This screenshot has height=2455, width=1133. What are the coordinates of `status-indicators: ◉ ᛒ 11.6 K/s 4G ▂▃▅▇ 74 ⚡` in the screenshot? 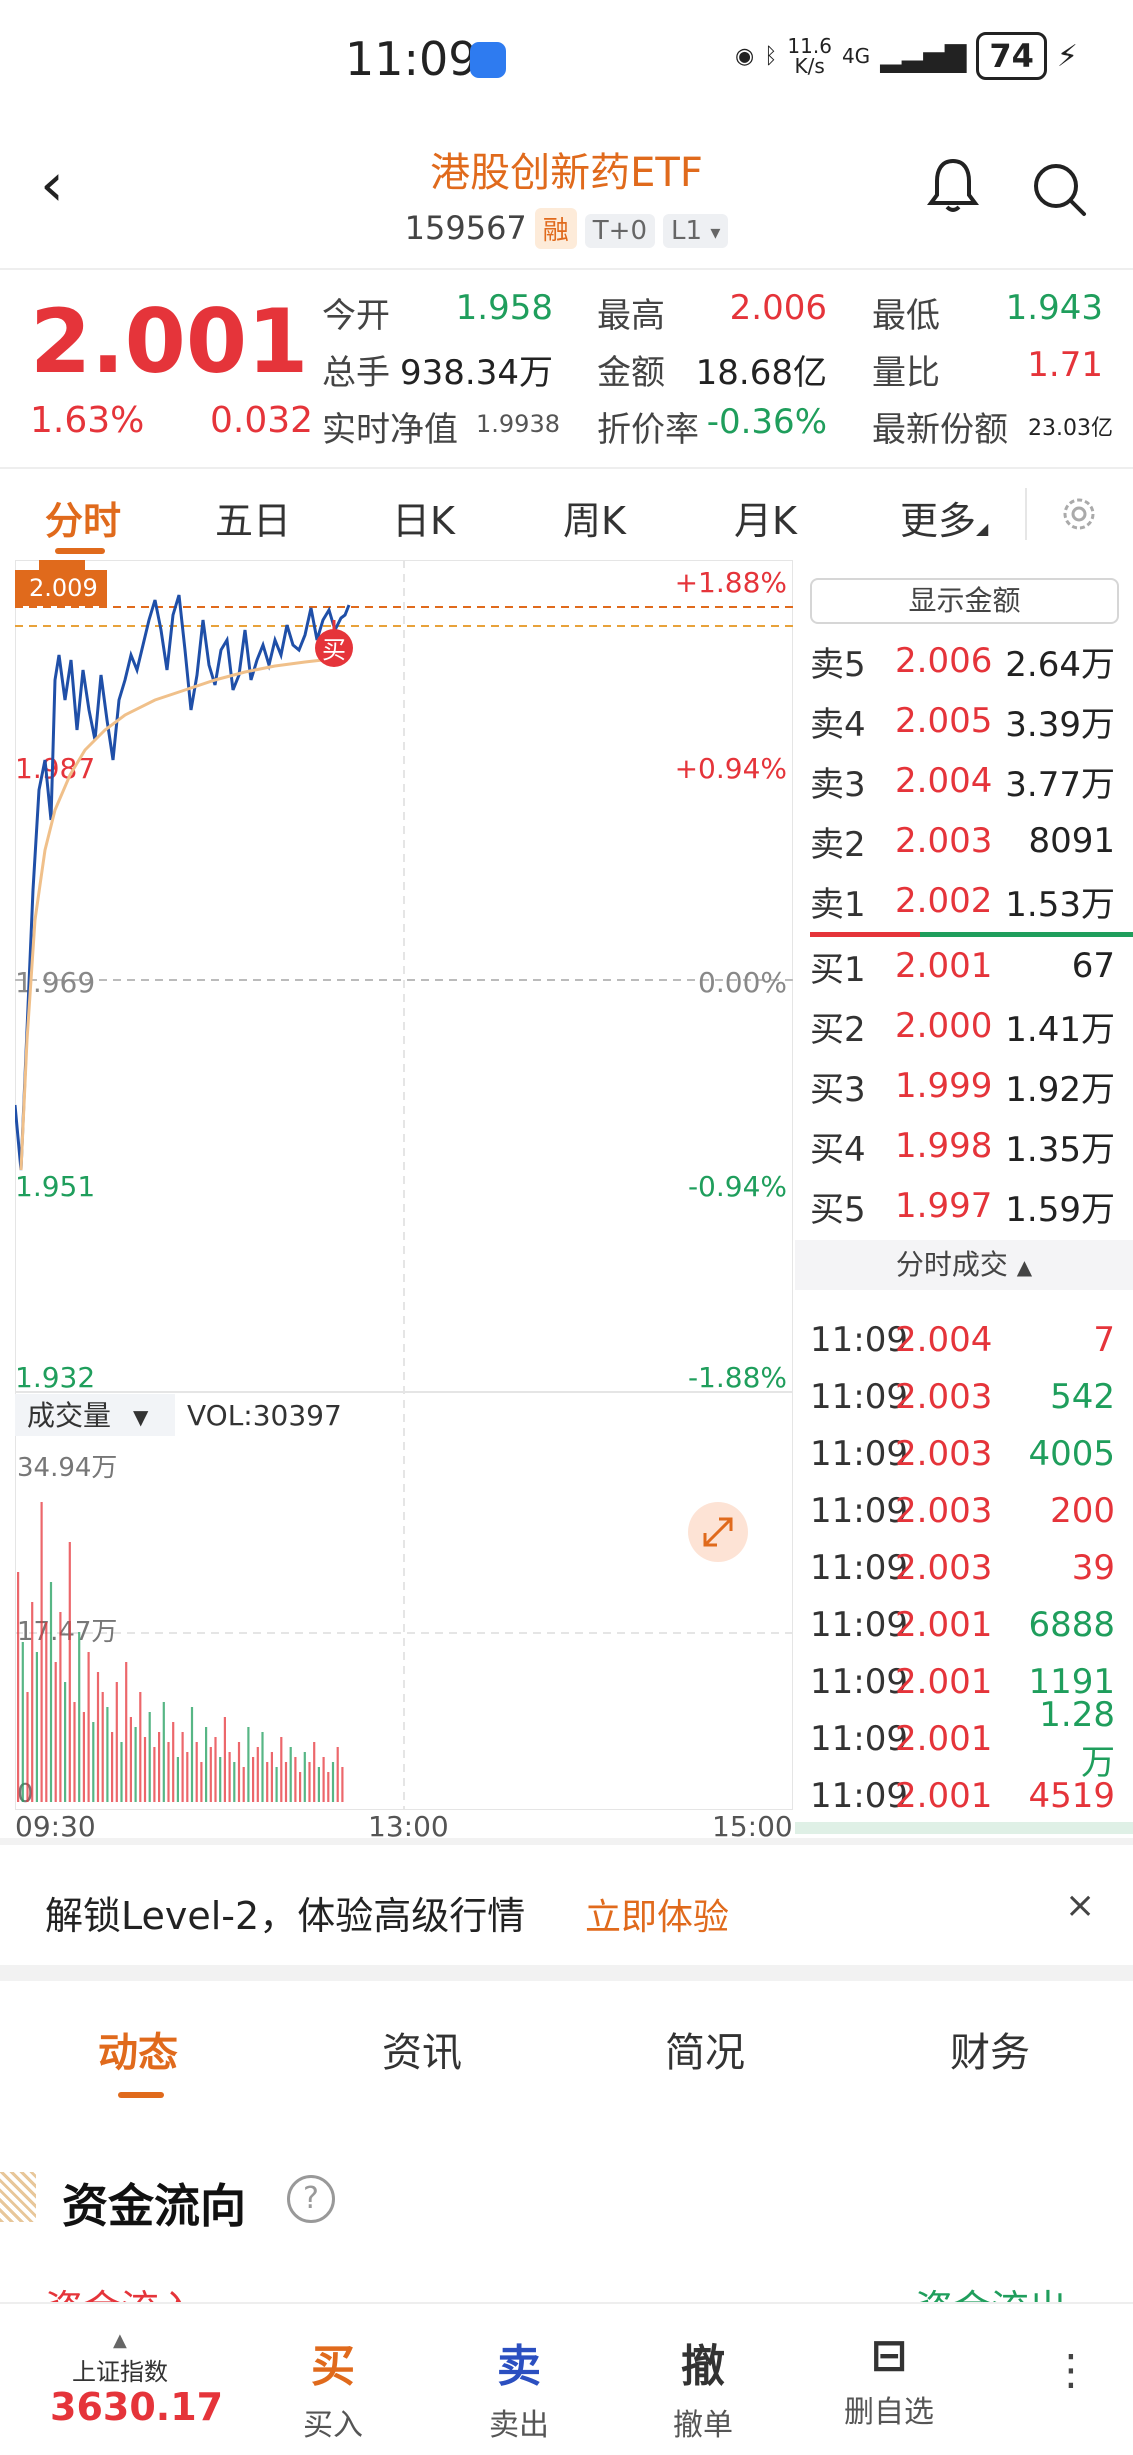 It's located at (906, 56).